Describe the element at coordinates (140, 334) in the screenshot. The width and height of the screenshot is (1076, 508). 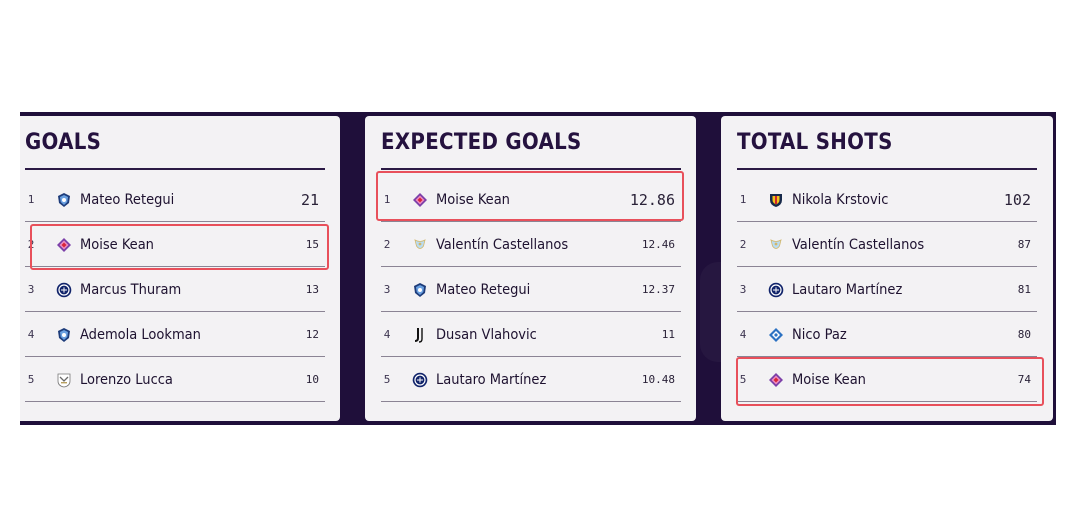
I see `player-name: Ademola Lookman` at that location.